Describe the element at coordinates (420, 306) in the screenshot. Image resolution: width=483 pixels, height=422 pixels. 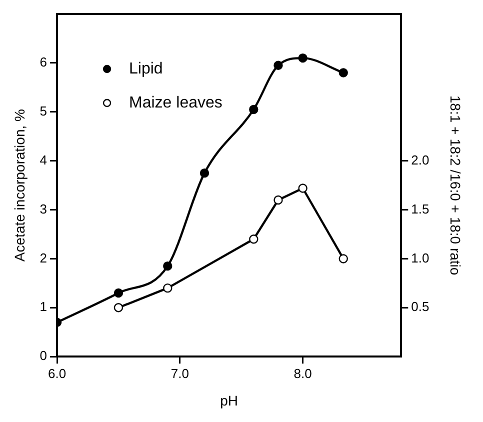
I see `y2-tick-label: 0.5` at that location.